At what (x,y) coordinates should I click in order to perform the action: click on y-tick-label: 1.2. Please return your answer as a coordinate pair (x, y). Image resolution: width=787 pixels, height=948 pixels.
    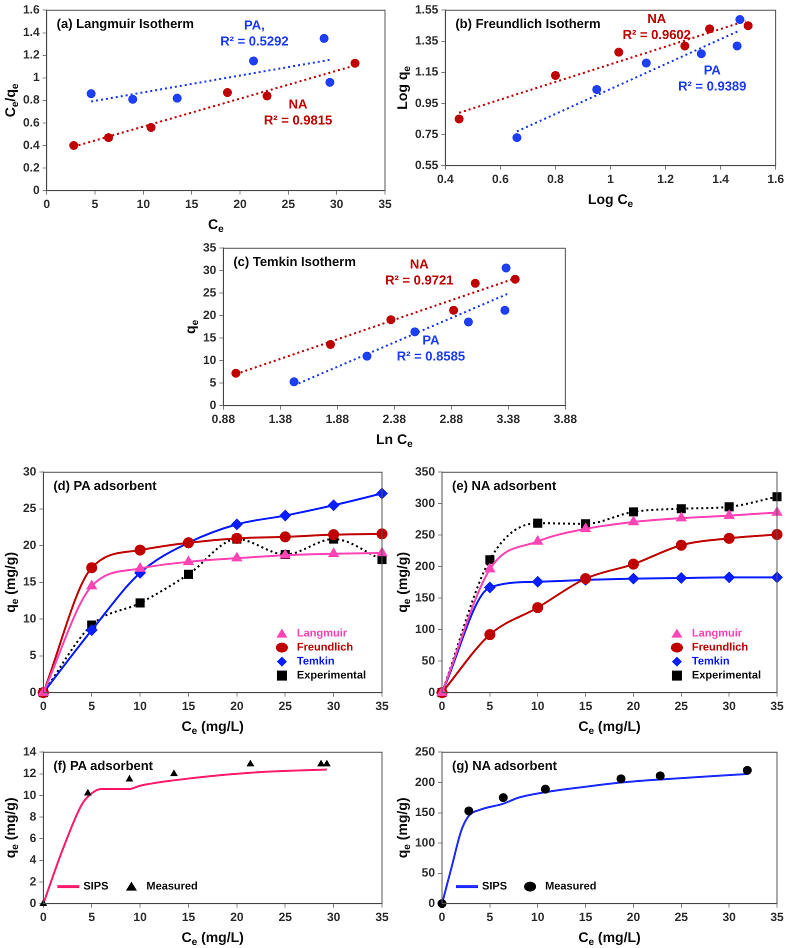
    Looking at the image, I should click on (31, 55).